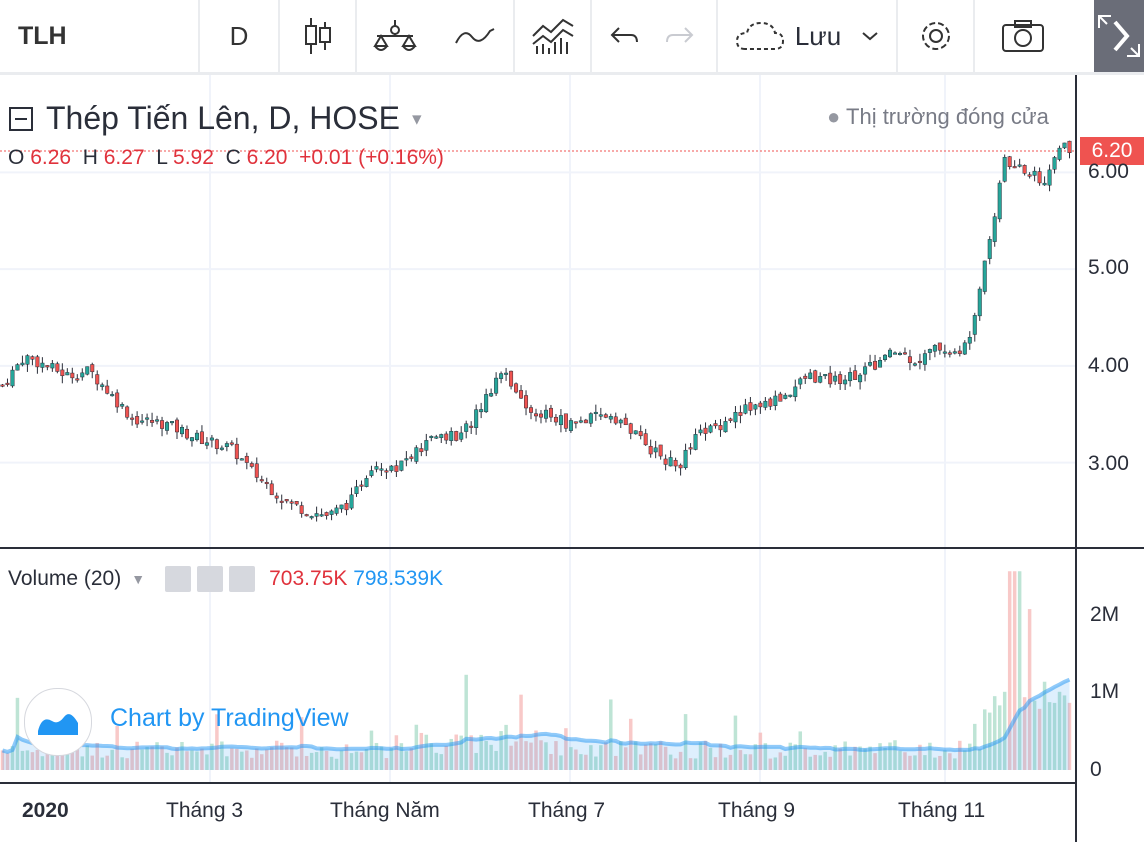  I want to click on chart-title: Thép Tiến Lên, D, HOSE ▼, so click(235, 118).